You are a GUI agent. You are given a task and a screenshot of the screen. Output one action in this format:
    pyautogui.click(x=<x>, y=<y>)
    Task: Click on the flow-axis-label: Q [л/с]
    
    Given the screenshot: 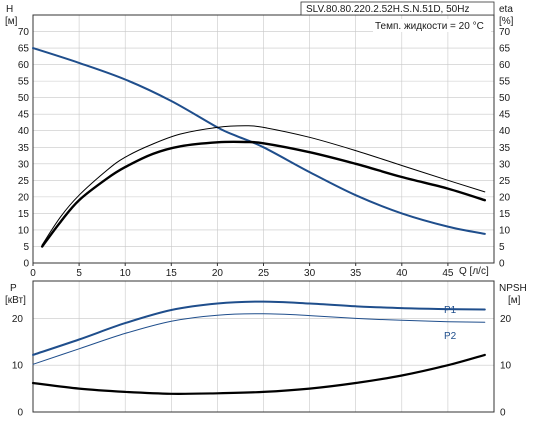 What is the action you would take?
    pyautogui.click(x=474, y=271)
    